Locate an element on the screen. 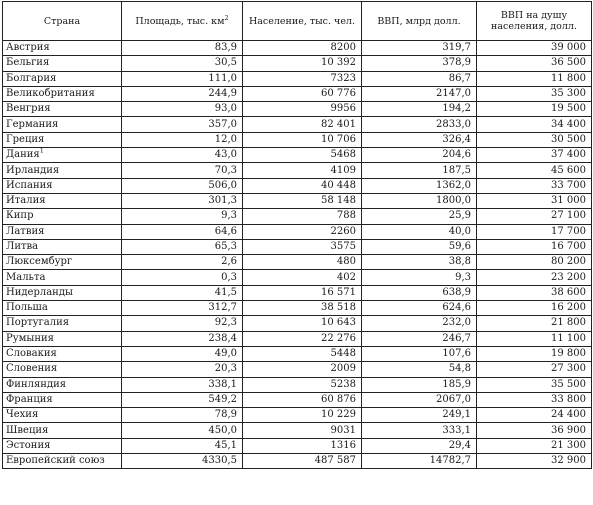  cell-gdp-per-capita: 21 300 is located at coordinates (534, 446).